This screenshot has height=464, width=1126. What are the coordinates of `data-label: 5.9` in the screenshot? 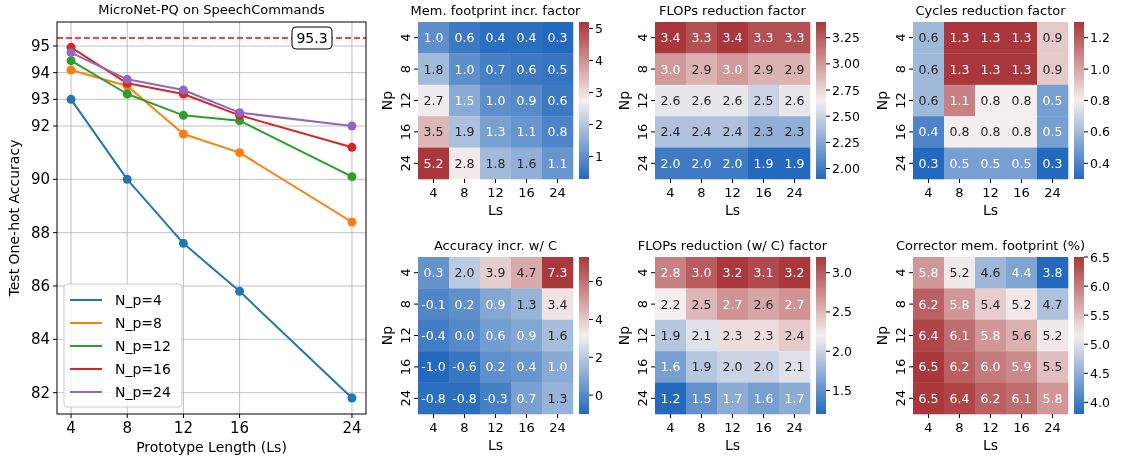 It's located at (1021, 367).